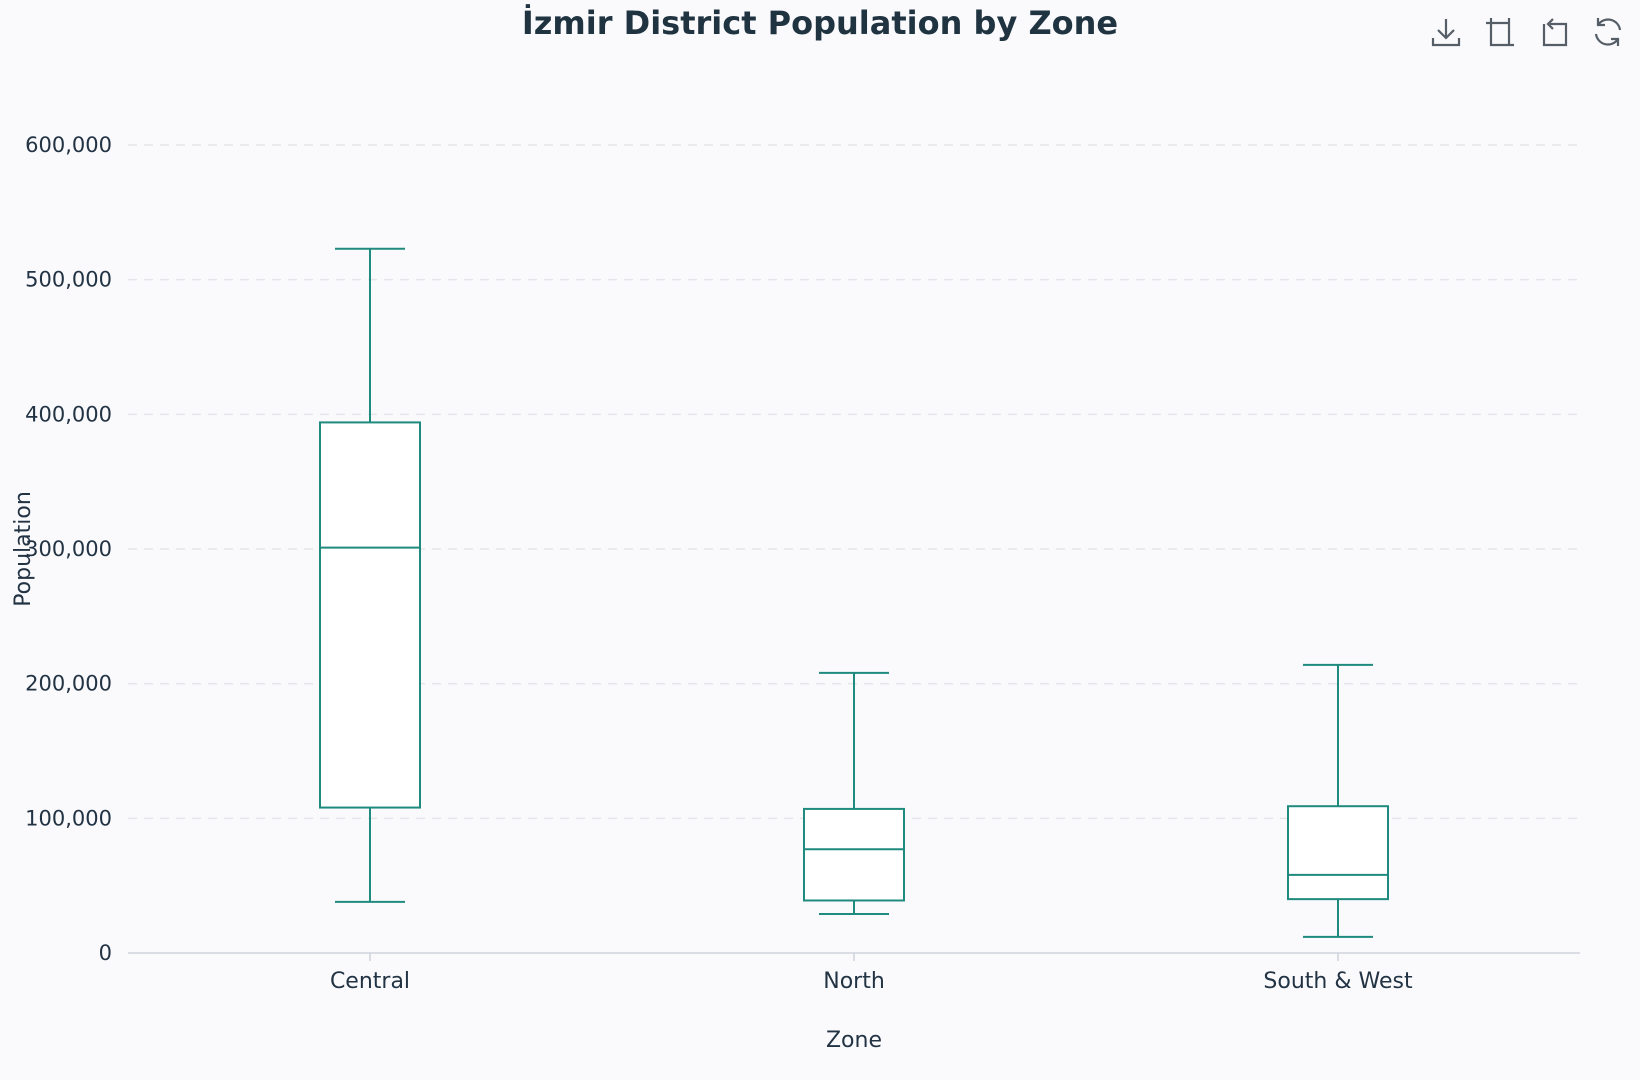 The height and width of the screenshot is (1080, 1640). What do you see at coordinates (68, 414) in the screenshot?
I see `y-tick-label: 400,000` at bounding box center [68, 414].